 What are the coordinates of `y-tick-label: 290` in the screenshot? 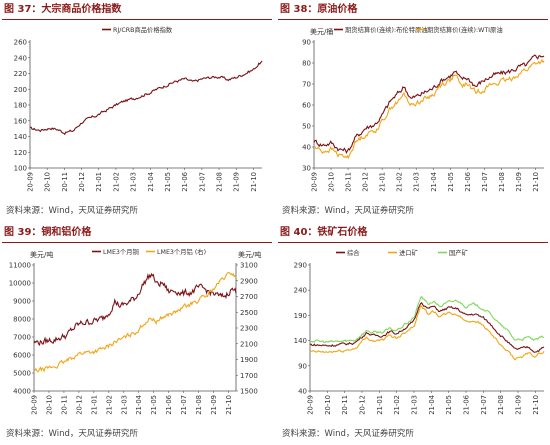 It's located at (300, 266).